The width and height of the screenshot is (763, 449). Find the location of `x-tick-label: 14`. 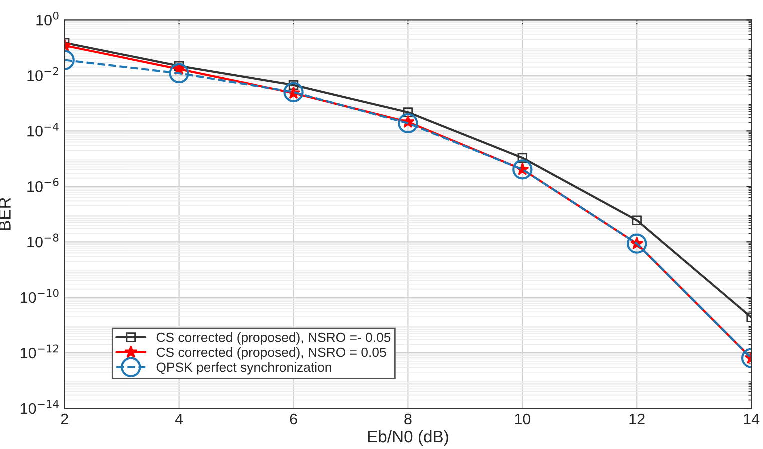

x-tick-label: 14 is located at coordinates (752, 419).